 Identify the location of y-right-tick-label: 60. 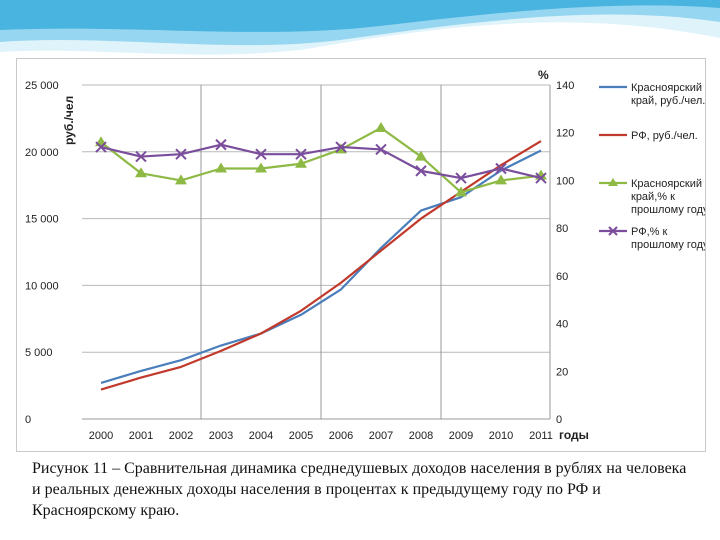
(562, 277).